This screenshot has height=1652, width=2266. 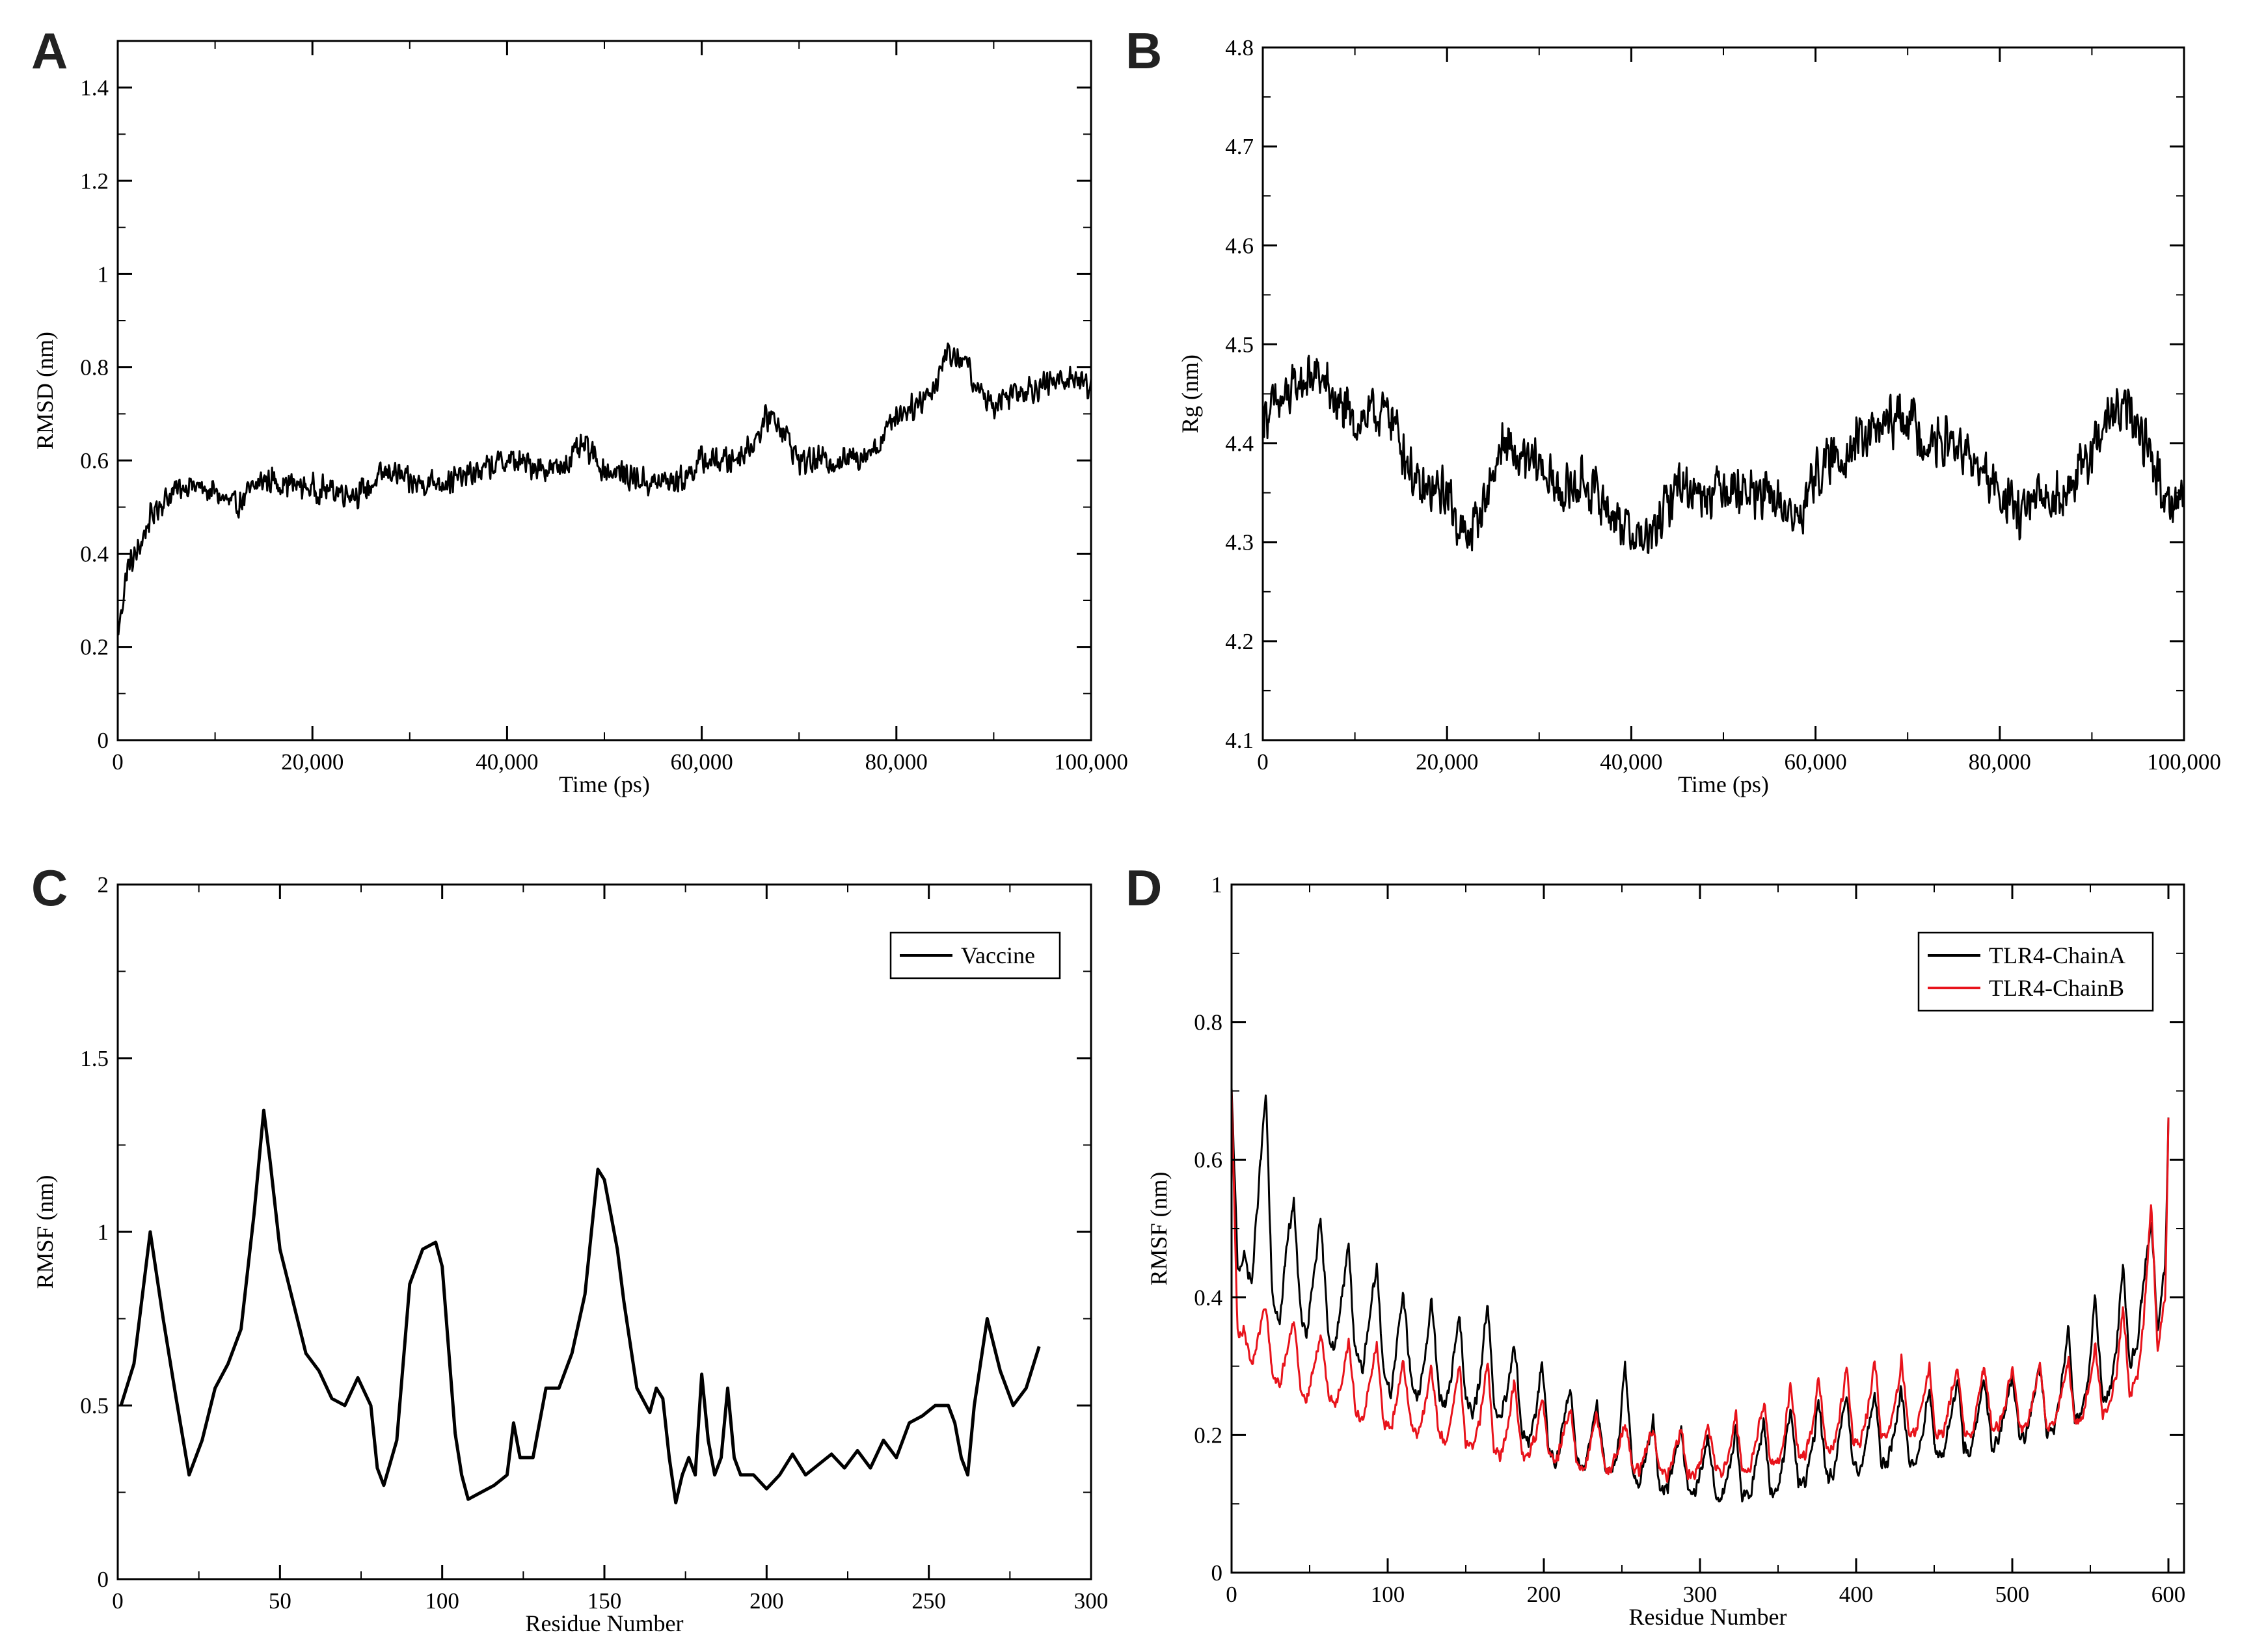 What do you see at coordinates (580, 1306) in the screenshot?
I see `series-line-vaccine` at bounding box center [580, 1306].